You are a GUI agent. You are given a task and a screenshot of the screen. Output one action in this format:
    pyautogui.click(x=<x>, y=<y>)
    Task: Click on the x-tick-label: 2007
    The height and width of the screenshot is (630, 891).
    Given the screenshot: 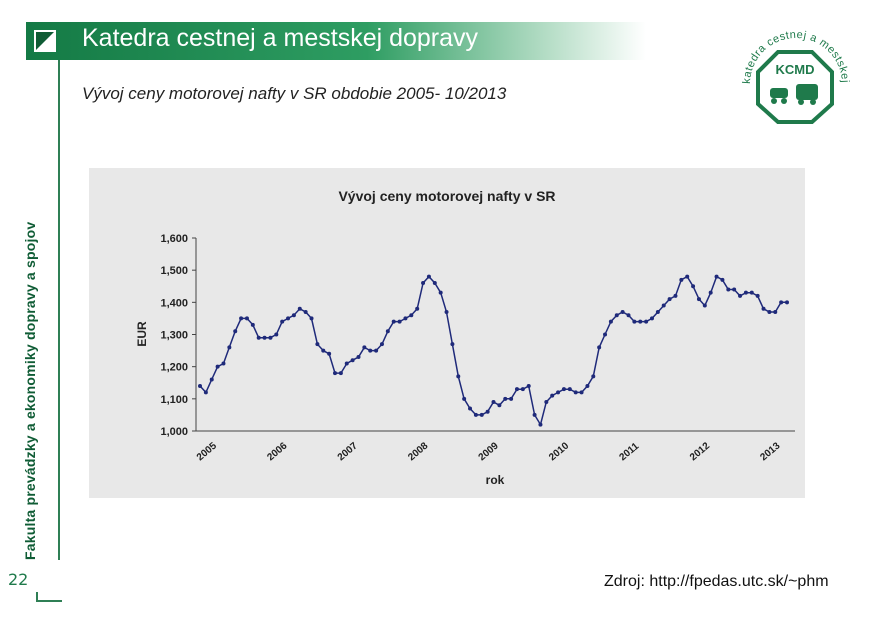 What is the action you would take?
    pyautogui.click(x=348, y=451)
    